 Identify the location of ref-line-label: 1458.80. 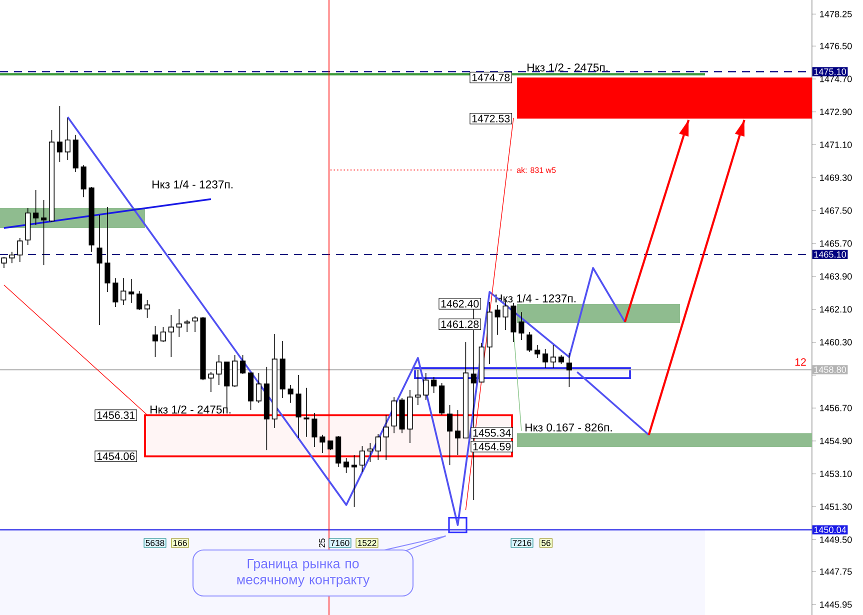
(830, 369).